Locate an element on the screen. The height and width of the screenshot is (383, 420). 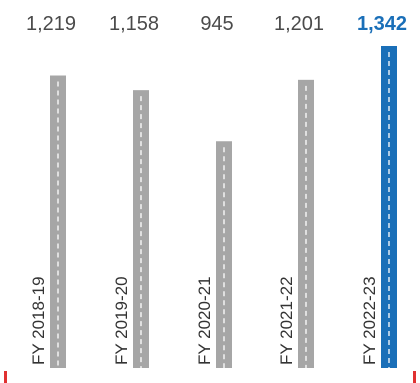
category-label: FY 2020-21 is located at coordinates (204, 320).